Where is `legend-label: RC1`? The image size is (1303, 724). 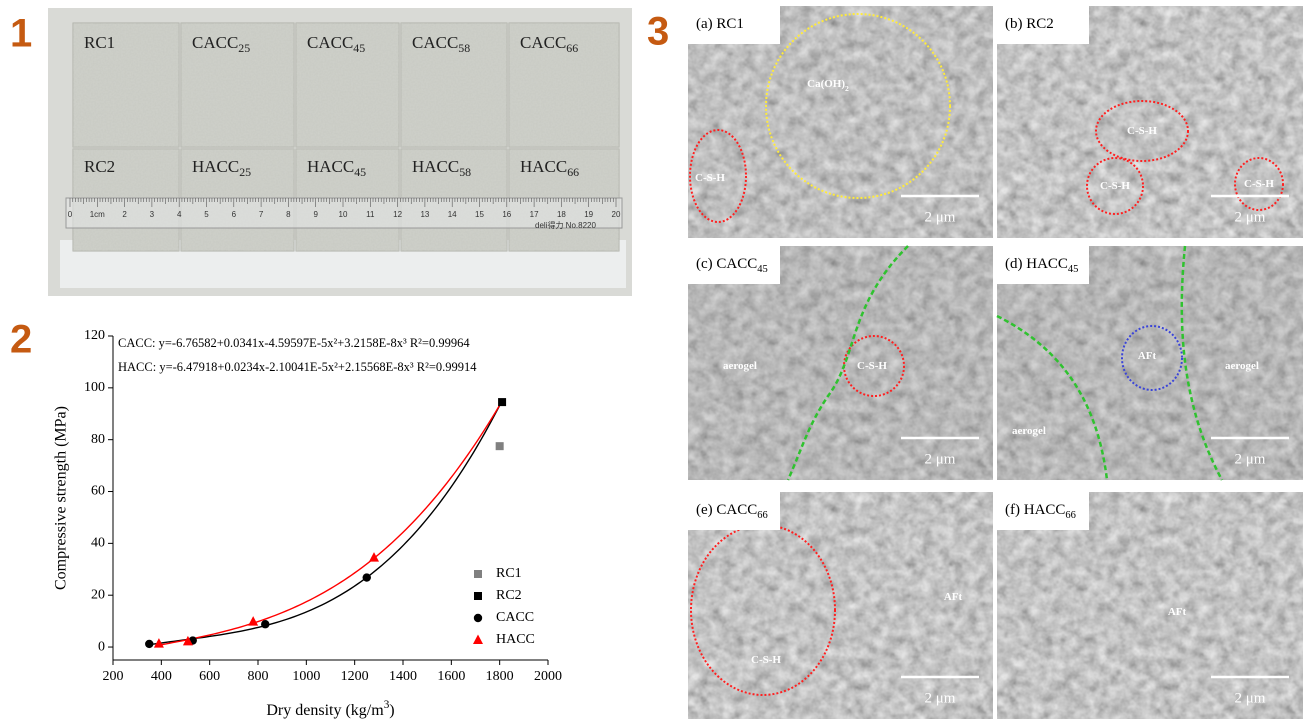 legend-label: RC1 is located at coordinates (509, 573).